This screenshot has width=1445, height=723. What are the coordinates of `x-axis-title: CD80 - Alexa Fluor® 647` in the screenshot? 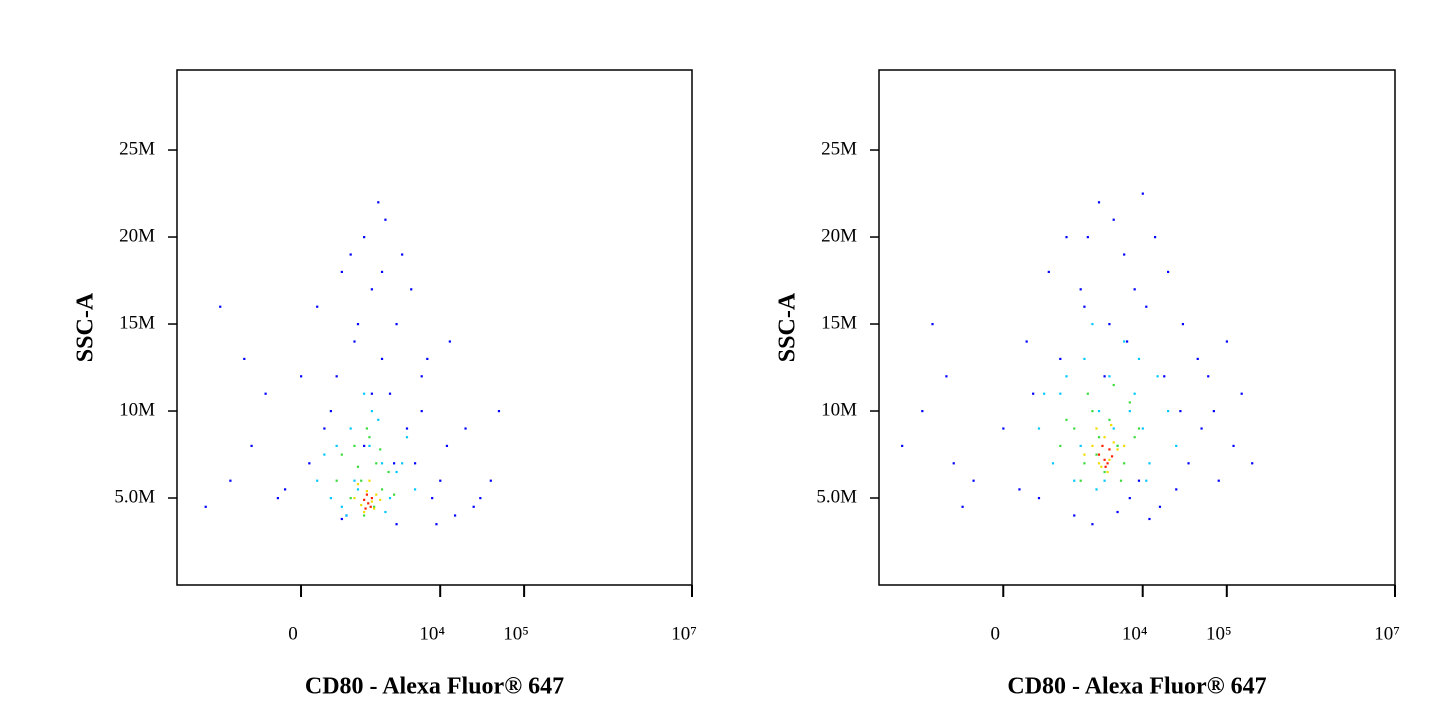 It's located at (1136, 687).